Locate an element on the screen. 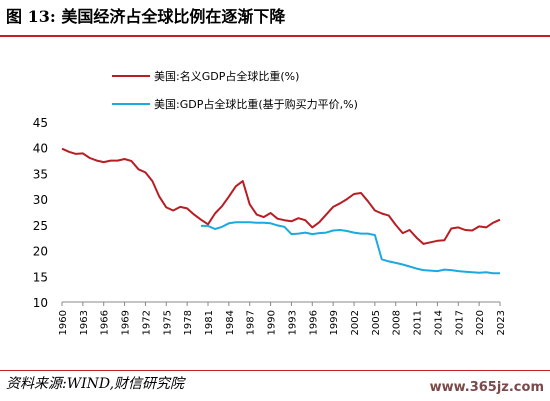 This screenshot has height=401, width=550. series-line-ppp is located at coordinates (350, 248).